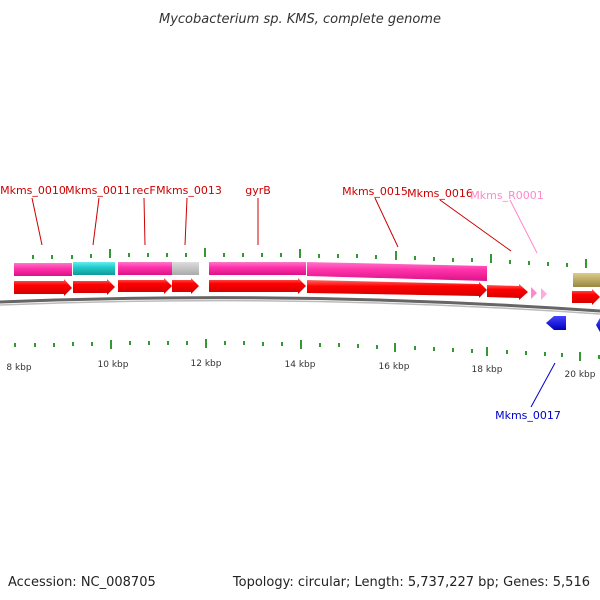 This screenshot has width=600, height=600. Describe the element at coordinates (534, 293) in the screenshot. I see `rna-arrow-mkms-r0001-a` at that location.